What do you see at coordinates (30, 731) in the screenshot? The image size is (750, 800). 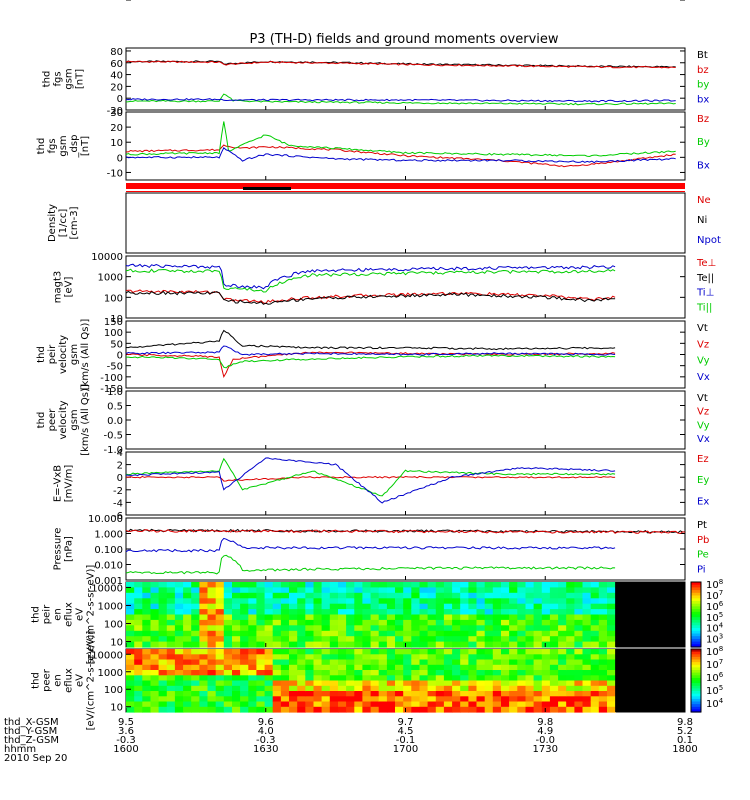 I see `ephemeris-name: thd_Y-GSM` at bounding box center [30, 731].